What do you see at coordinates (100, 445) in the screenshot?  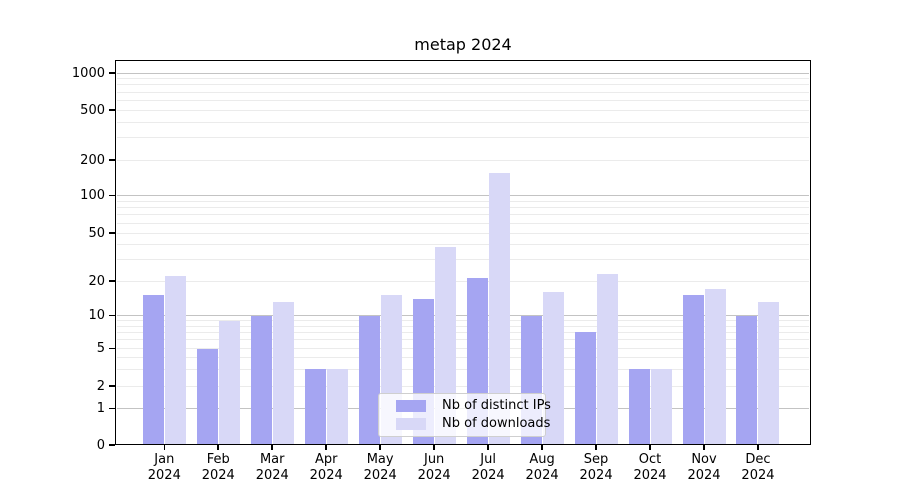 I see `y-tick-label: 0` at bounding box center [100, 445].